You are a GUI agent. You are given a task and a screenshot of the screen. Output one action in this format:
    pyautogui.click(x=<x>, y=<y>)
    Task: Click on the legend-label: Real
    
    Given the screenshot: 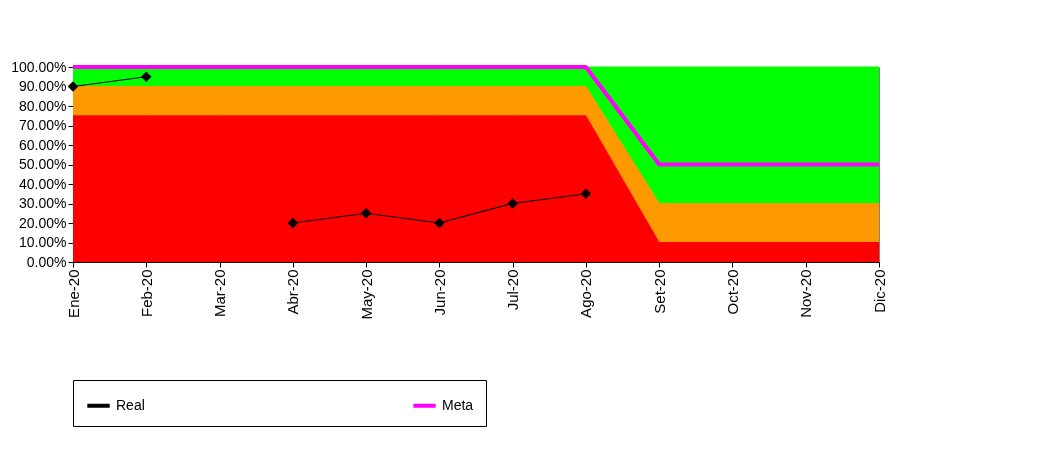 What is the action you would take?
    pyautogui.click(x=130, y=404)
    